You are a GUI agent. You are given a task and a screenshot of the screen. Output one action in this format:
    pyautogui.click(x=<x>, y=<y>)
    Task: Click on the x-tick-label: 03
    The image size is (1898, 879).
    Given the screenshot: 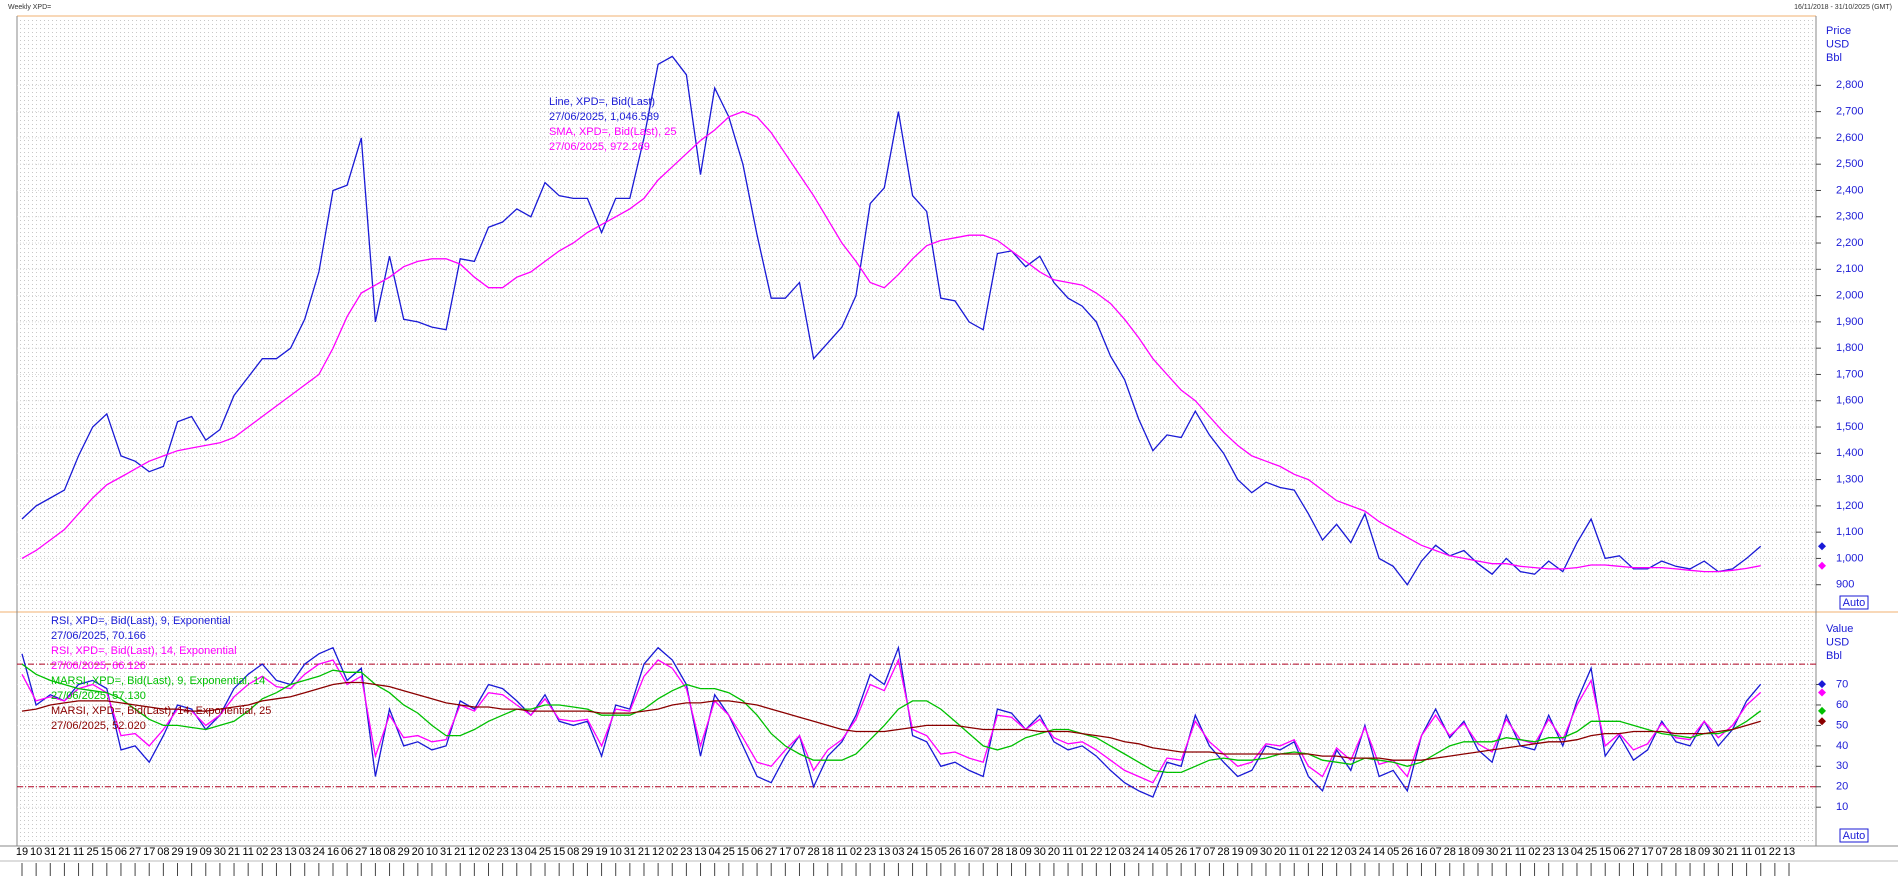 What is the action you would take?
    pyautogui.click(x=898, y=852)
    